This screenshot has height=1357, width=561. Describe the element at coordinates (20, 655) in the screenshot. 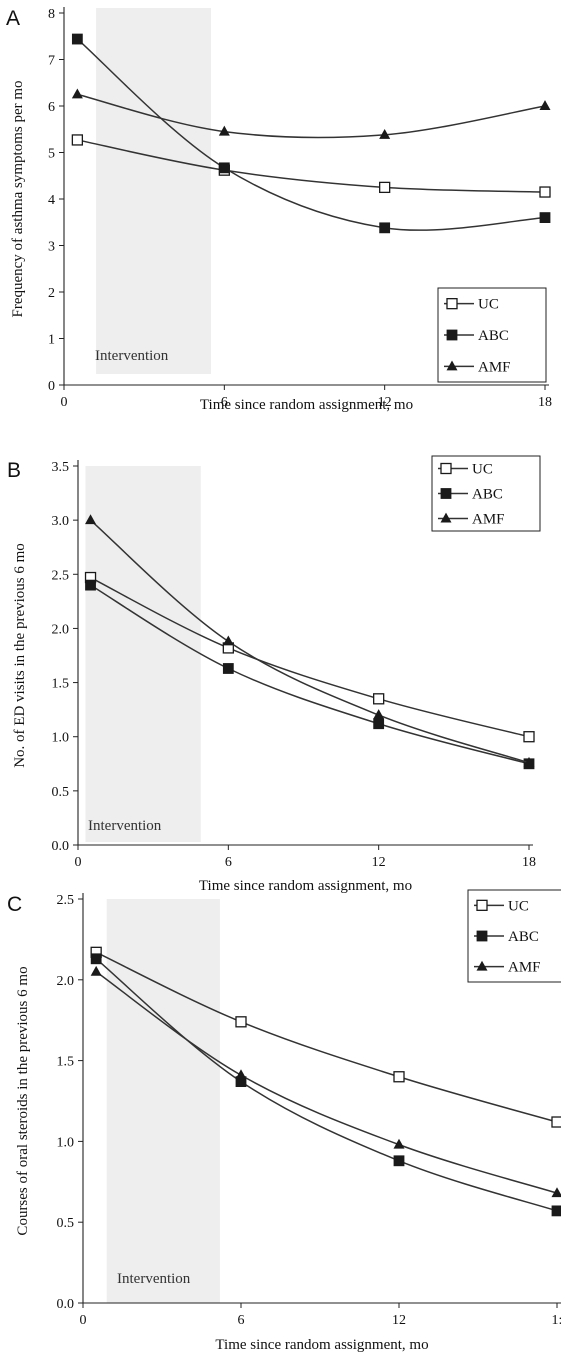

I see `y-axis-title: No. of ED visits in the previous 6 mo` at that location.